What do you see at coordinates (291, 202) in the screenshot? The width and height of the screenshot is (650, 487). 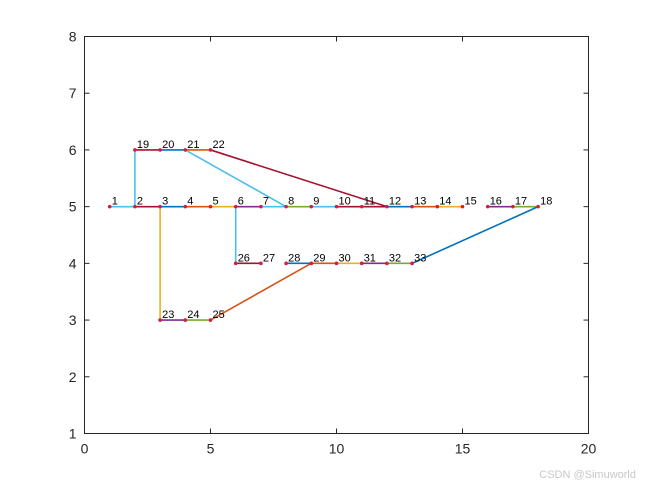 I see `node-label: 8` at bounding box center [291, 202].